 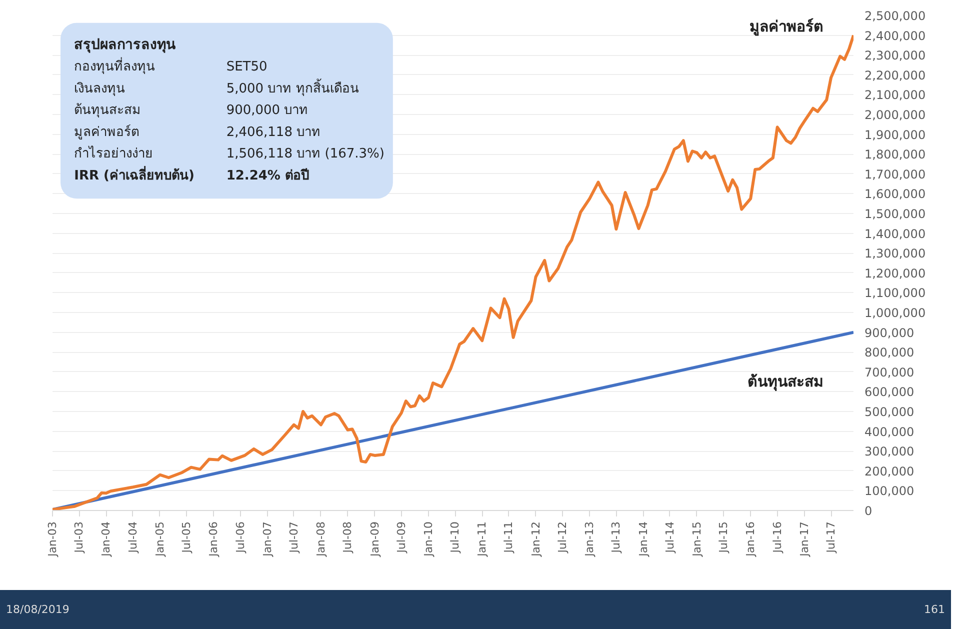 What do you see at coordinates (563, 537) in the screenshot?
I see `x-tick-label: Jul-12` at bounding box center [563, 537].